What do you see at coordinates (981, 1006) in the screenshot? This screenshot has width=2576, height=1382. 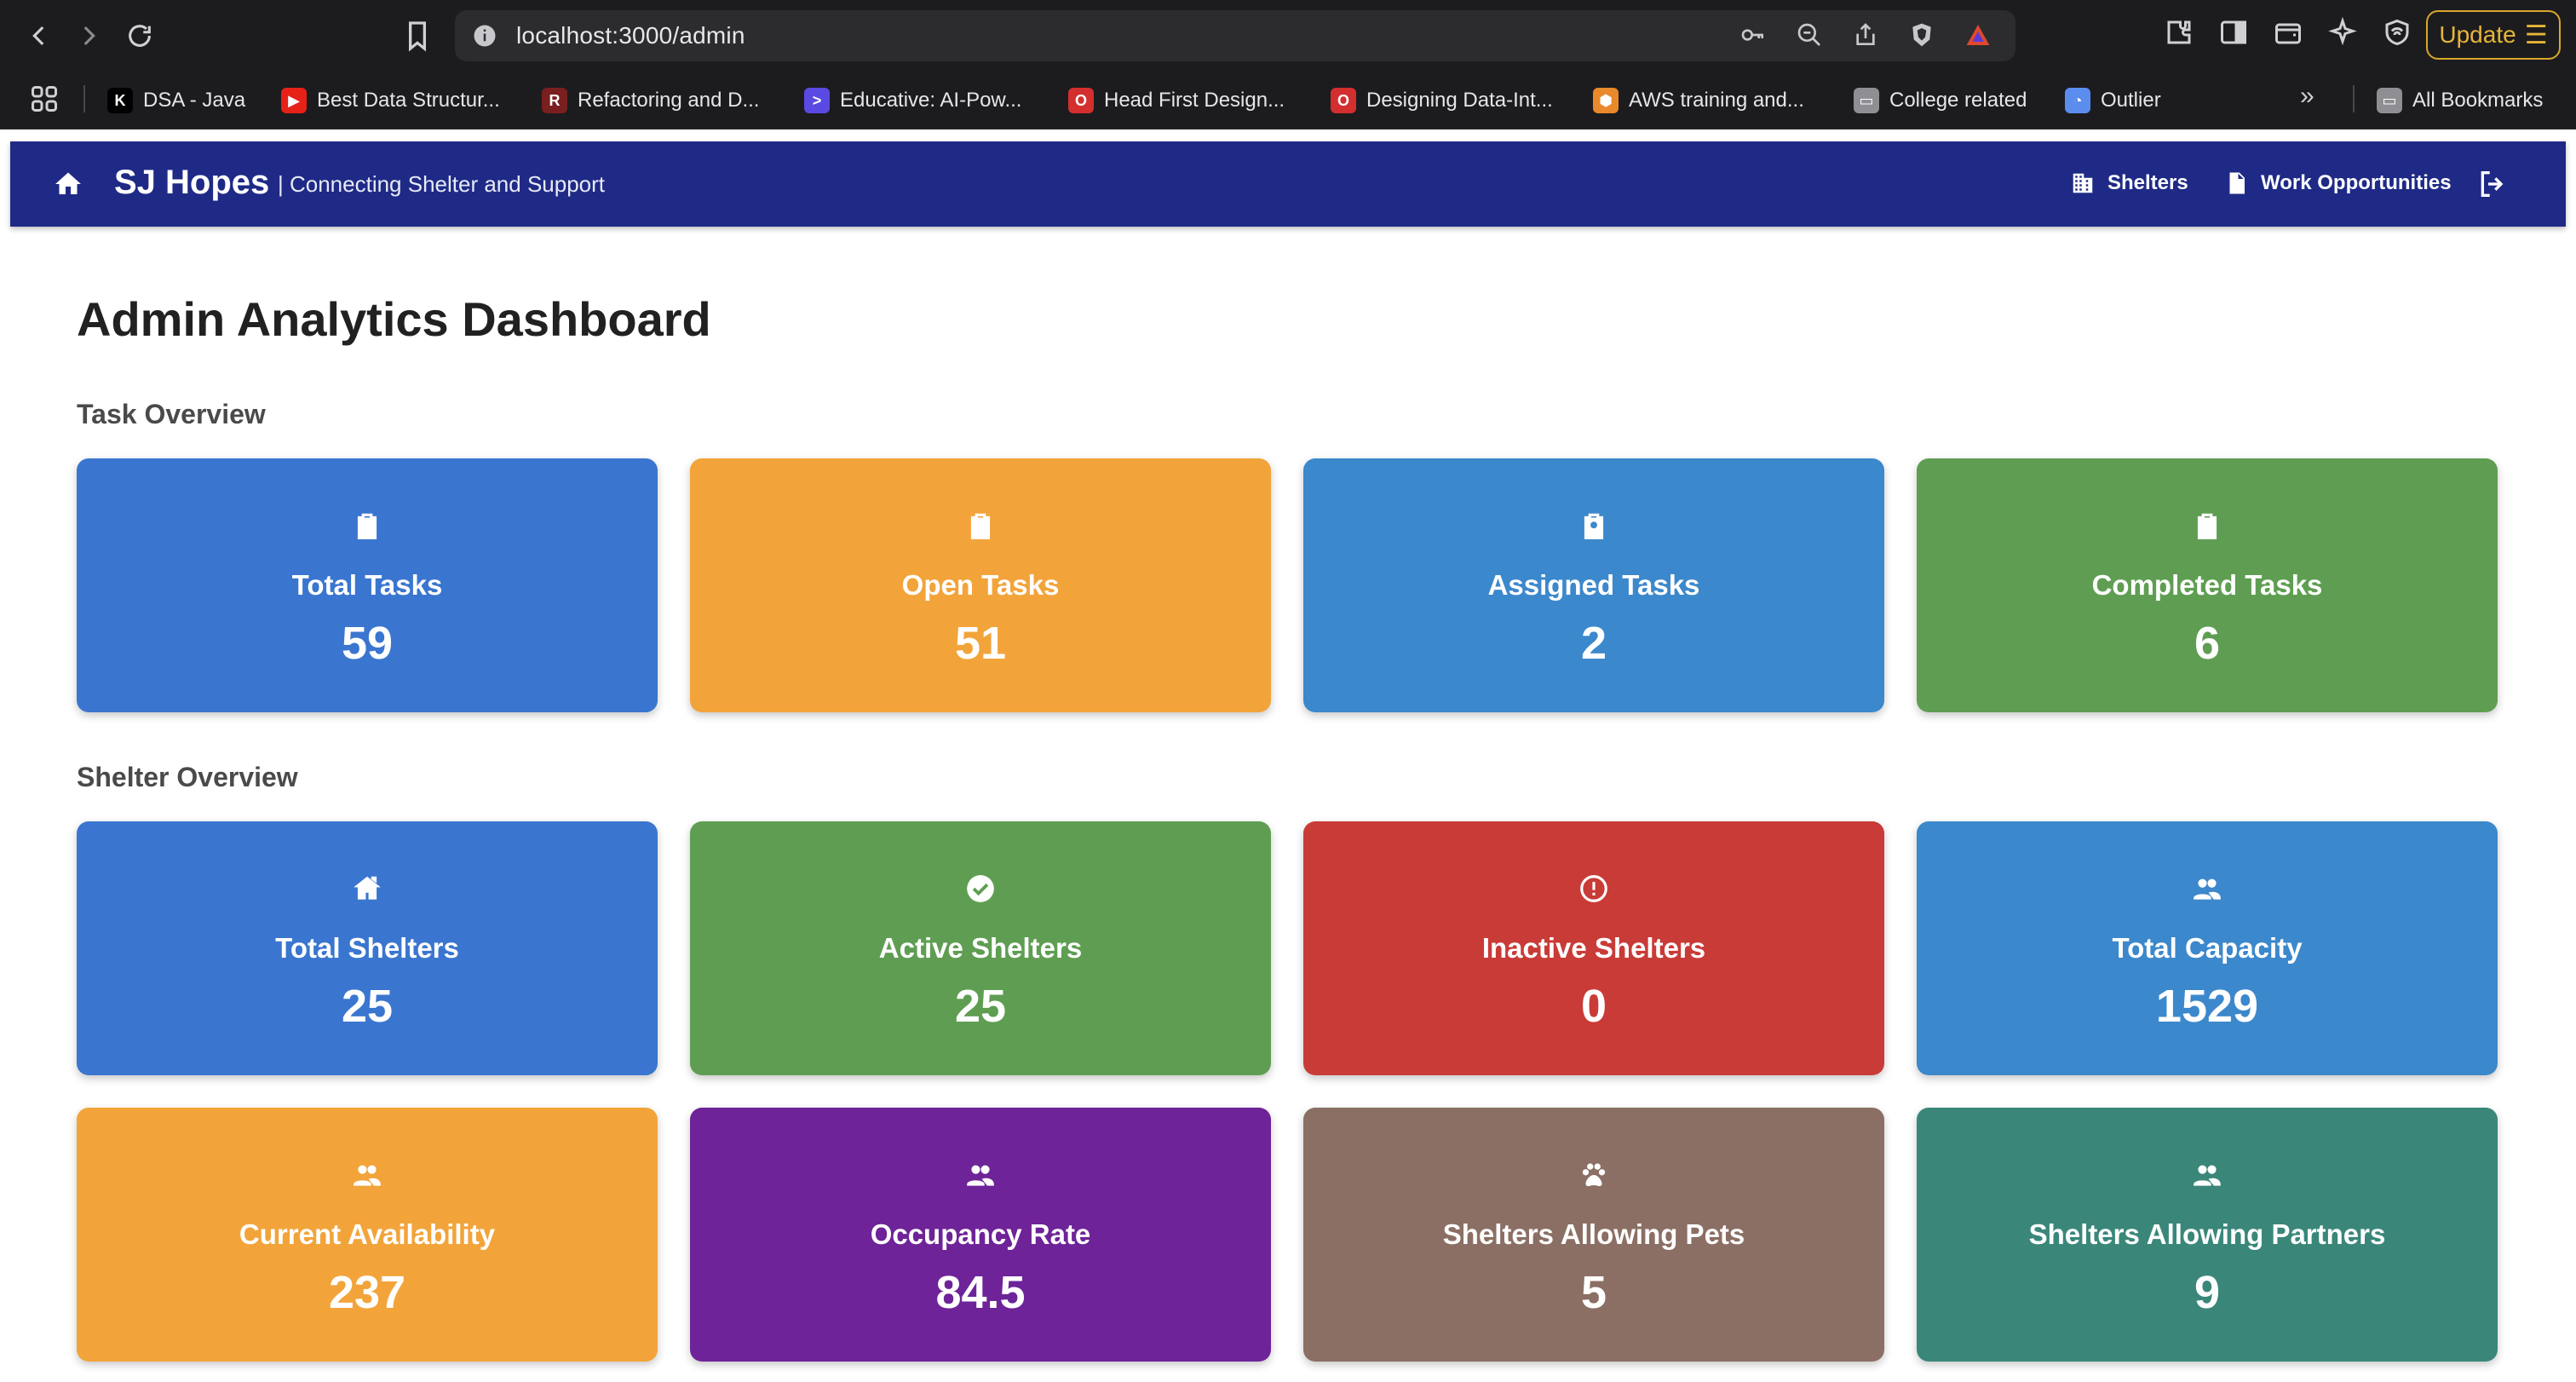 I see `stat-value: 25` at bounding box center [981, 1006].